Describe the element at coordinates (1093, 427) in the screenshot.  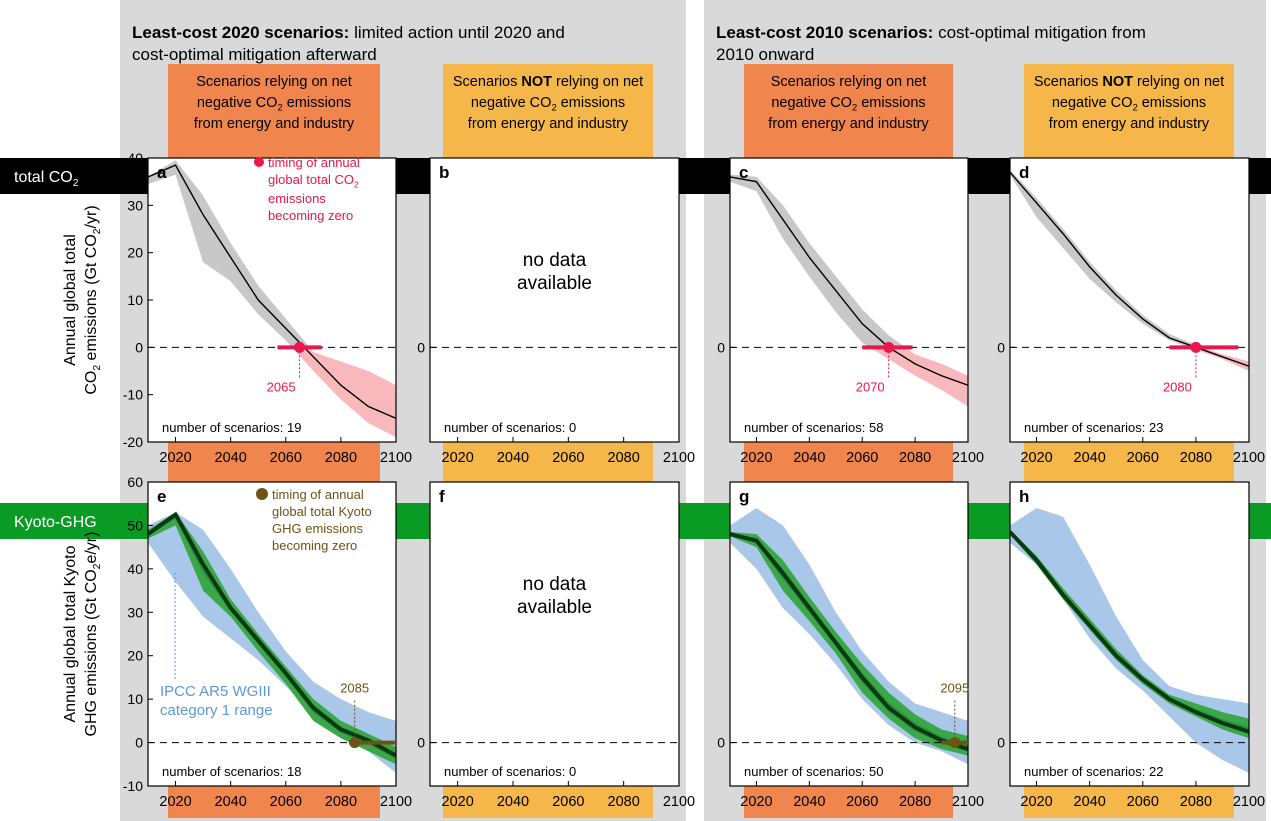
I see `scenario-count: number of scenarios: 23` at that location.